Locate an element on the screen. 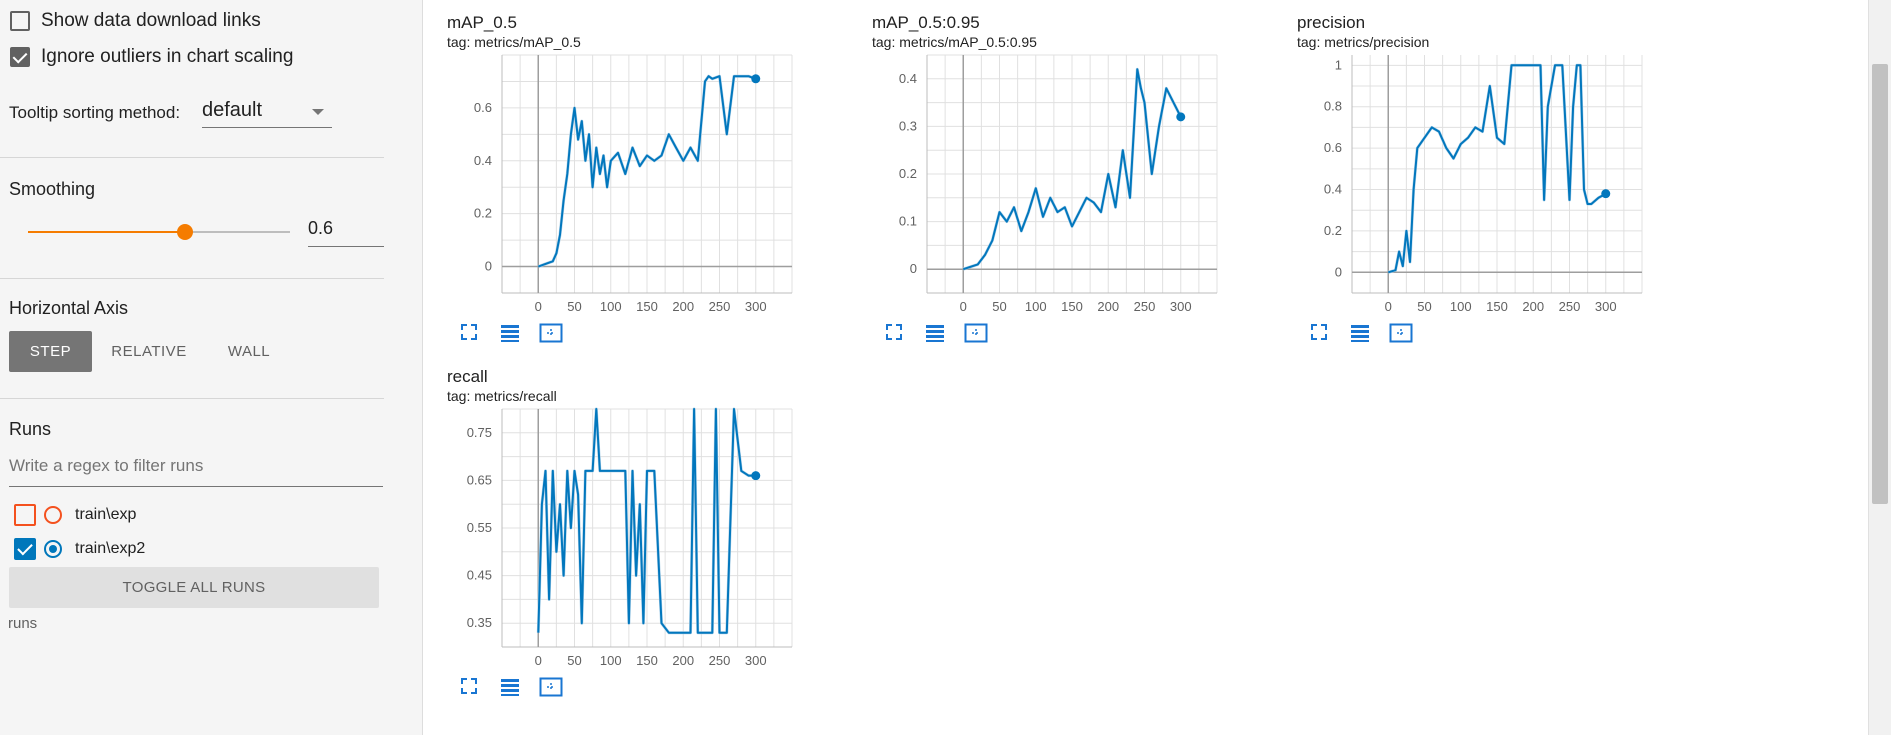 The image size is (1891, 735). scrollbar is located at coordinates (1879, 367).